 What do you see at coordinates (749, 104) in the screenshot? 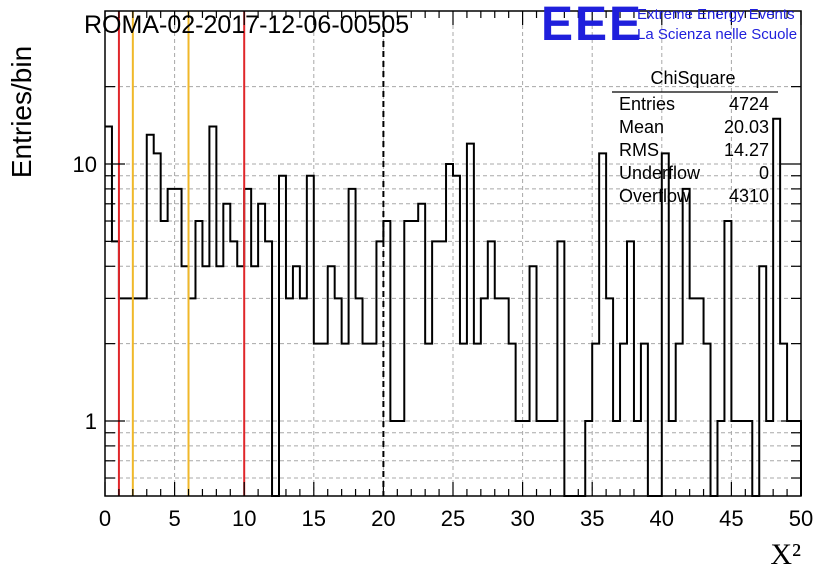
I see `stats-value-entries: 4724` at bounding box center [749, 104].